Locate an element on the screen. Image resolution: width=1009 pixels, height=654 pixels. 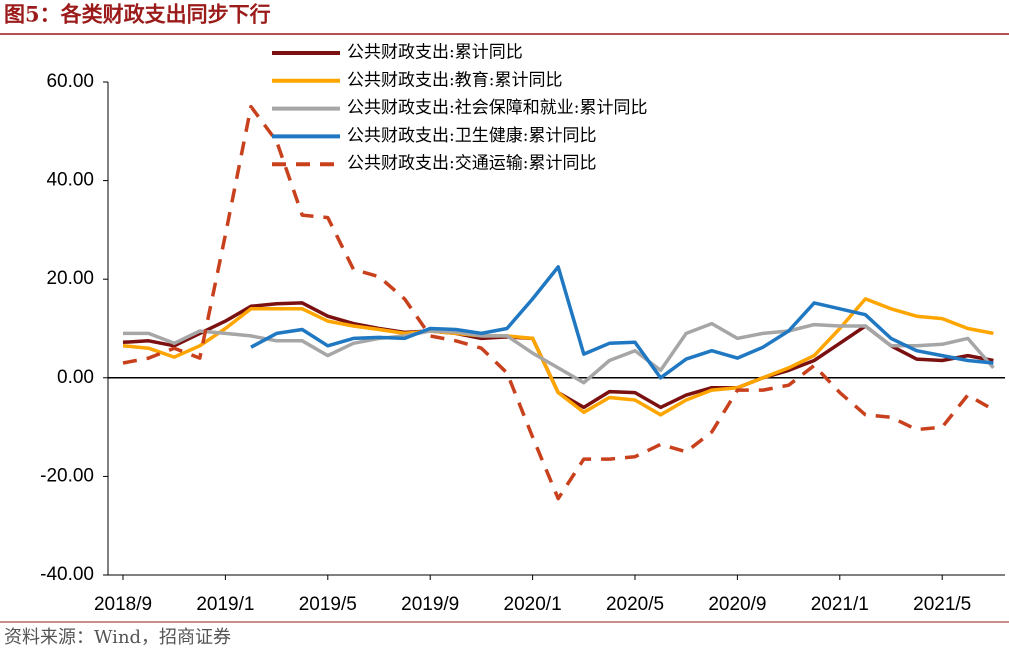
x-tick-label: 2019/9 is located at coordinates (430, 604).